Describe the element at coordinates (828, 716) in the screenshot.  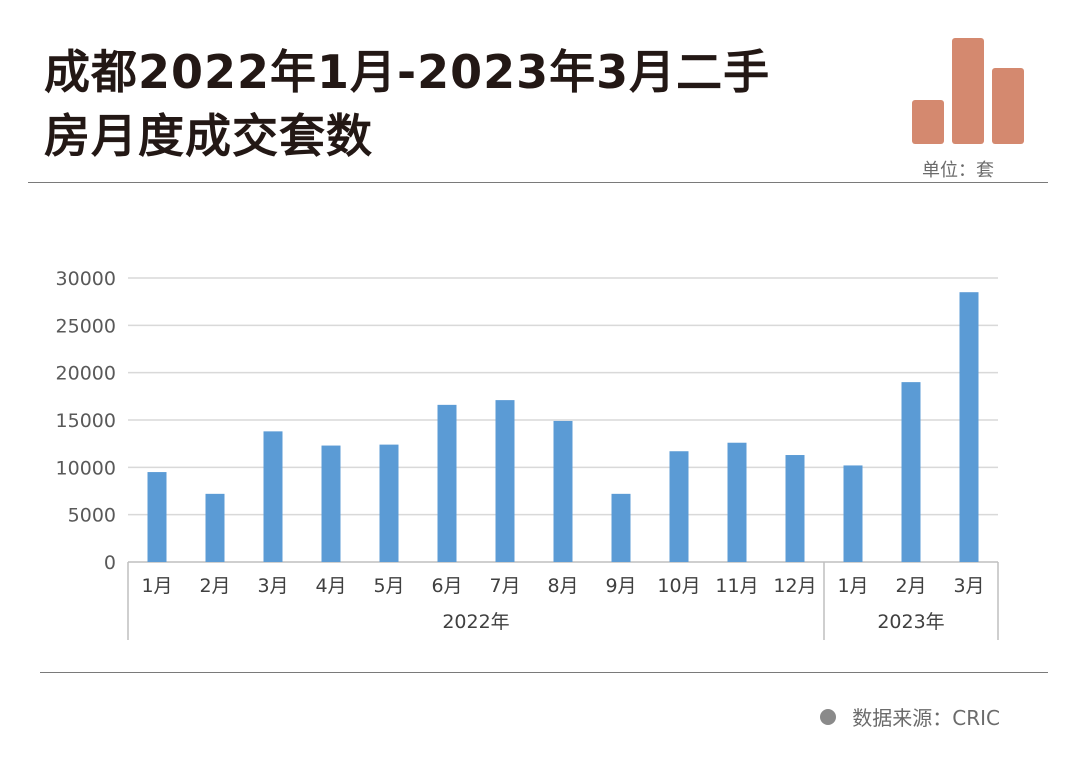
I see `bullet-dot-icon` at that location.